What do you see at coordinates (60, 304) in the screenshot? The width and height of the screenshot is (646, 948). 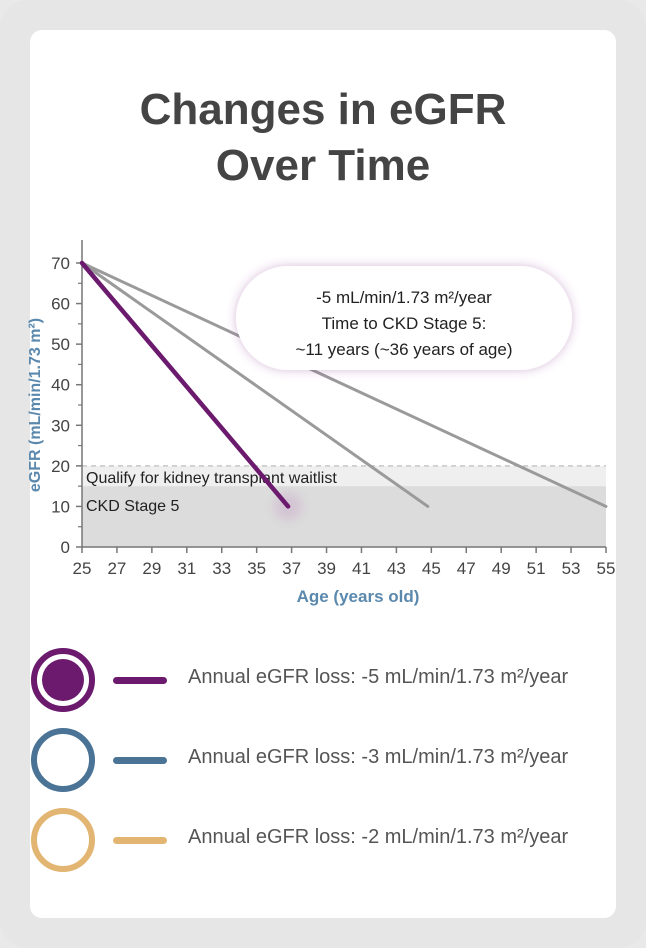 I see `y-tick-label: 60` at bounding box center [60, 304].